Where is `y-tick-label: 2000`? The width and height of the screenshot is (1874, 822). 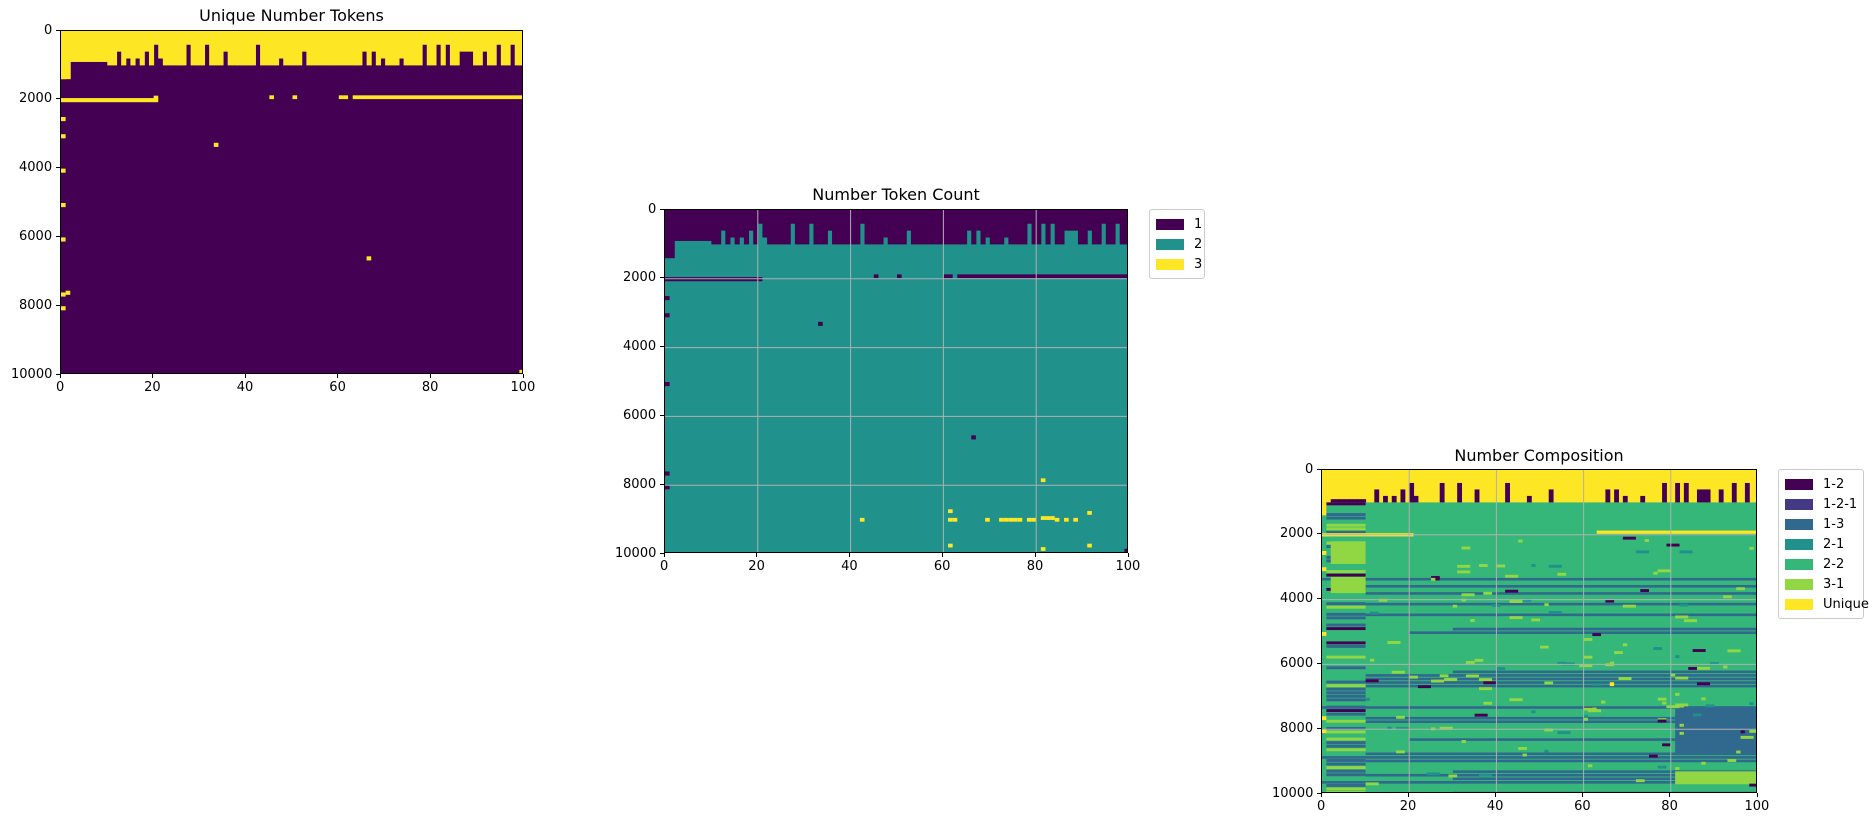 y-tick-label: 2000 is located at coordinates (640, 278).